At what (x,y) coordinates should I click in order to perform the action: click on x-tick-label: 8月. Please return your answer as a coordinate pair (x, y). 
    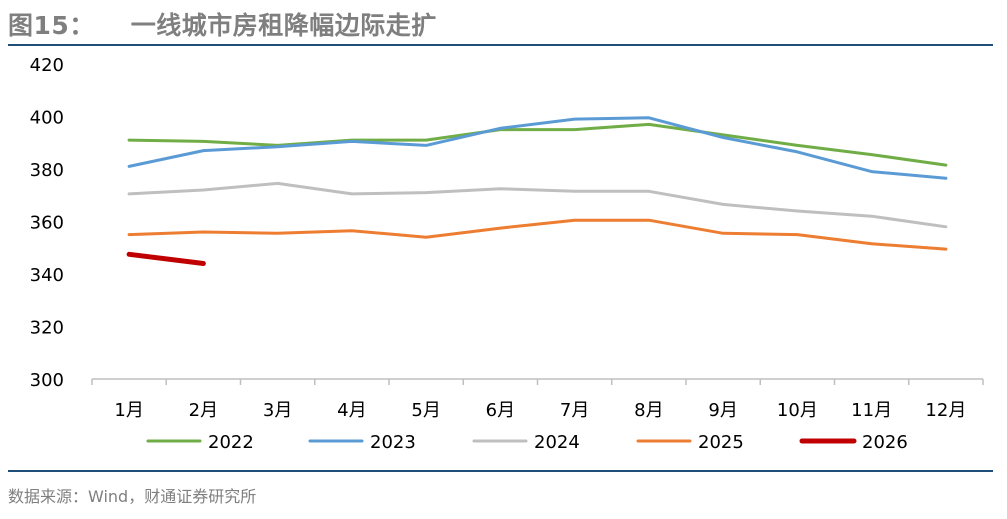
    Looking at the image, I should click on (648, 410).